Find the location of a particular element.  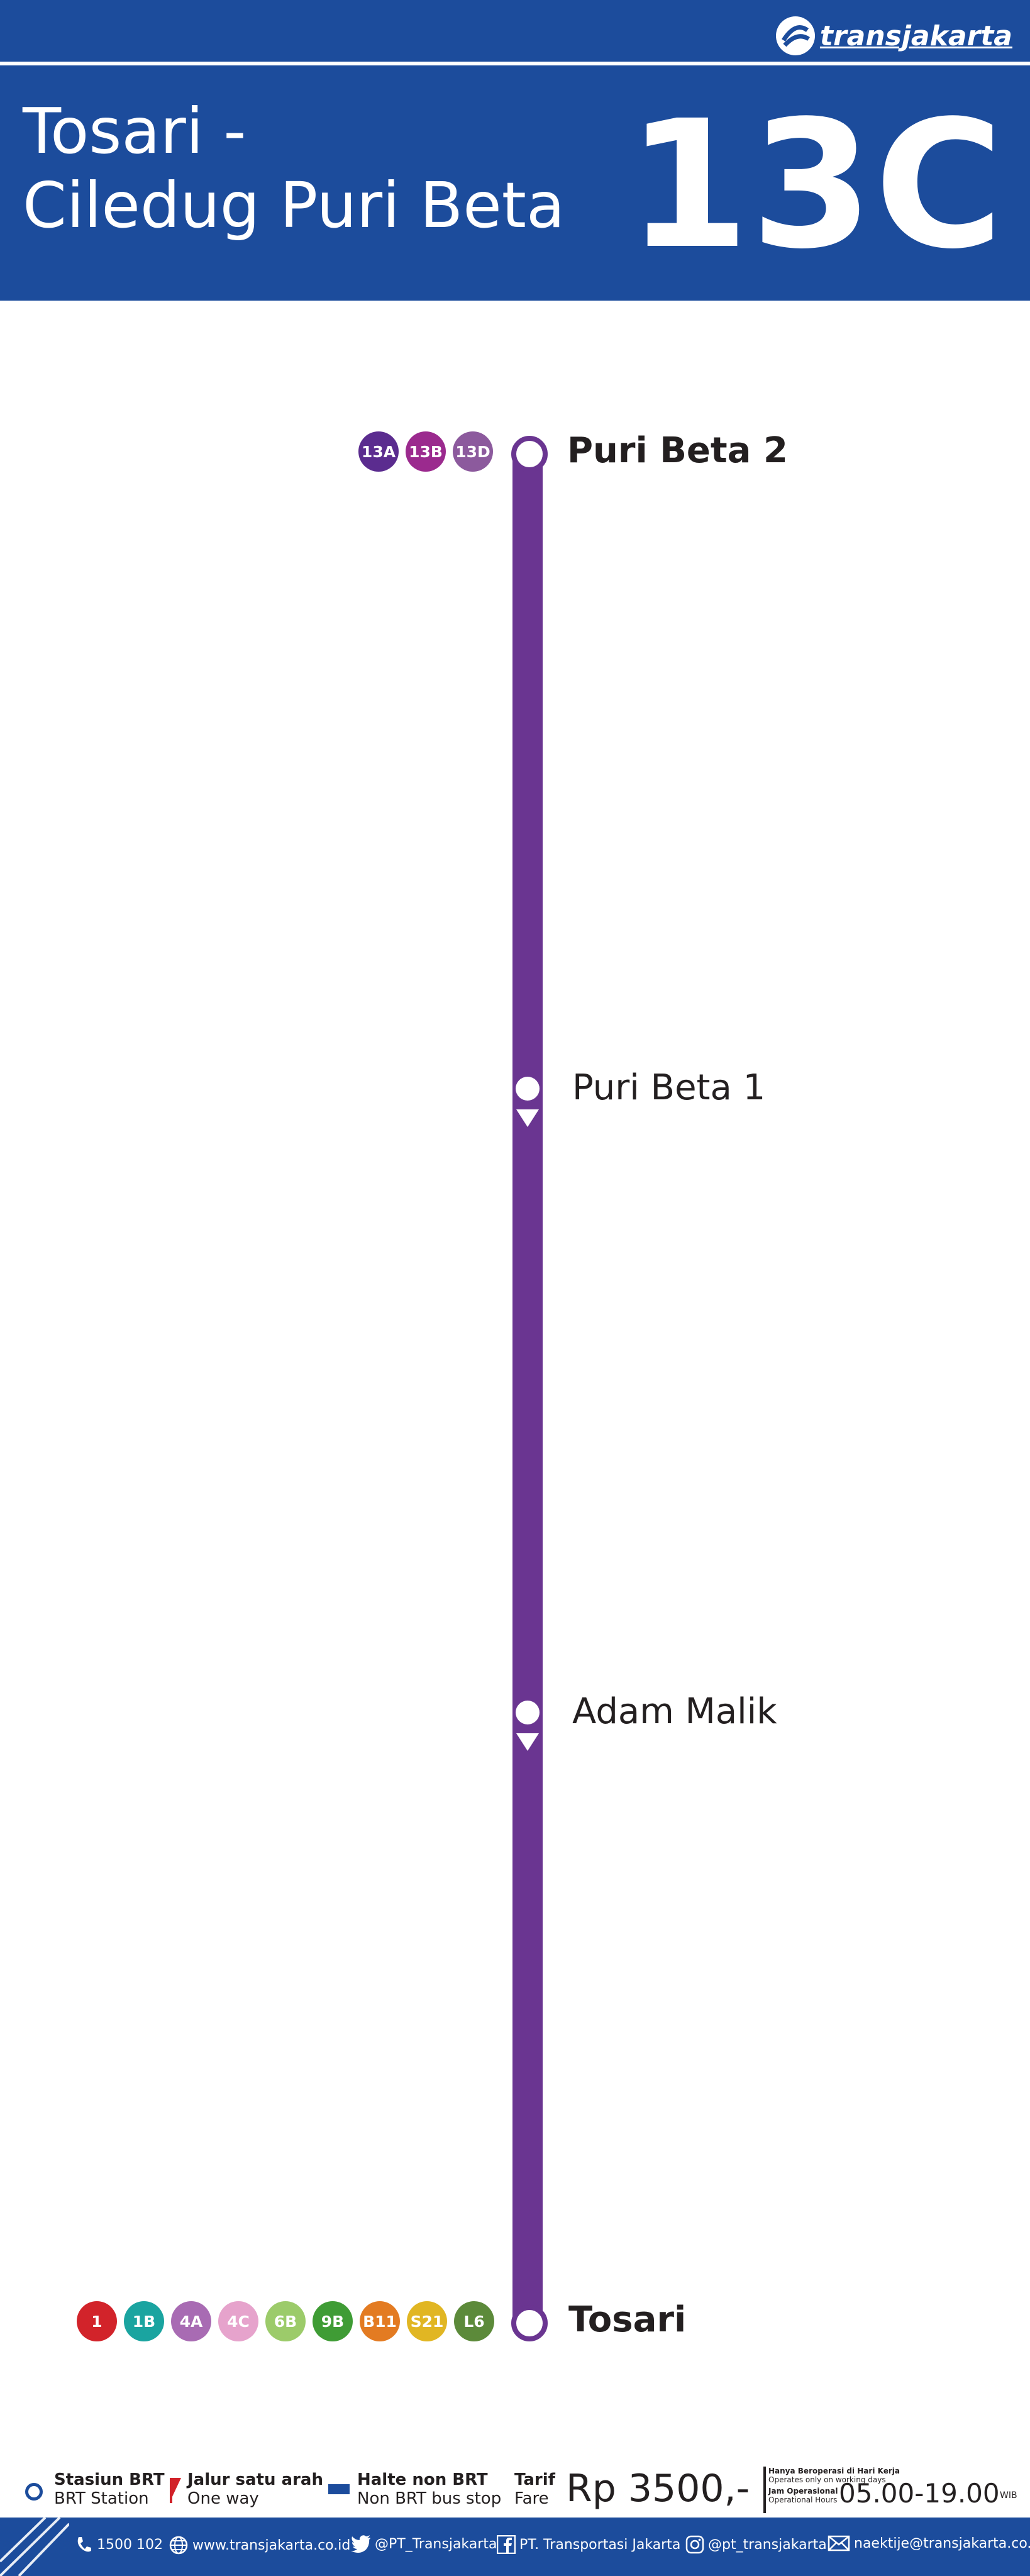

transfer-badge-b11: B11 is located at coordinates (380, 2321).